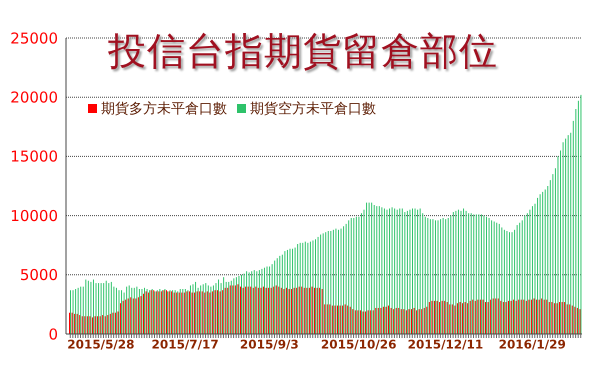 The image size is (600, 376). What do you see at coordinates (101, 345) in the screenshot?
I see `x-tick-label: 2015/5/28` at bounding box center [101, 345].